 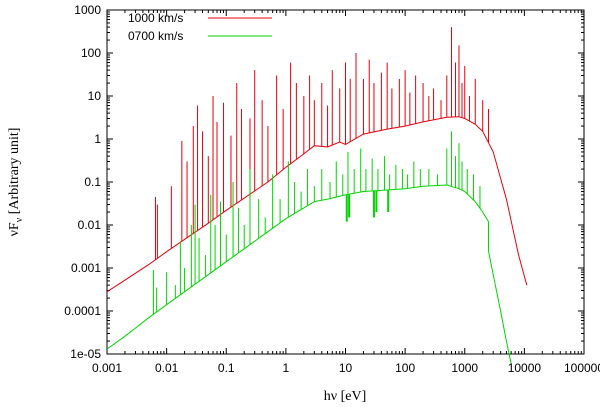 I want to click on y-axis-title: νFν [Arbitrary unit], so click(x=16, y=182).